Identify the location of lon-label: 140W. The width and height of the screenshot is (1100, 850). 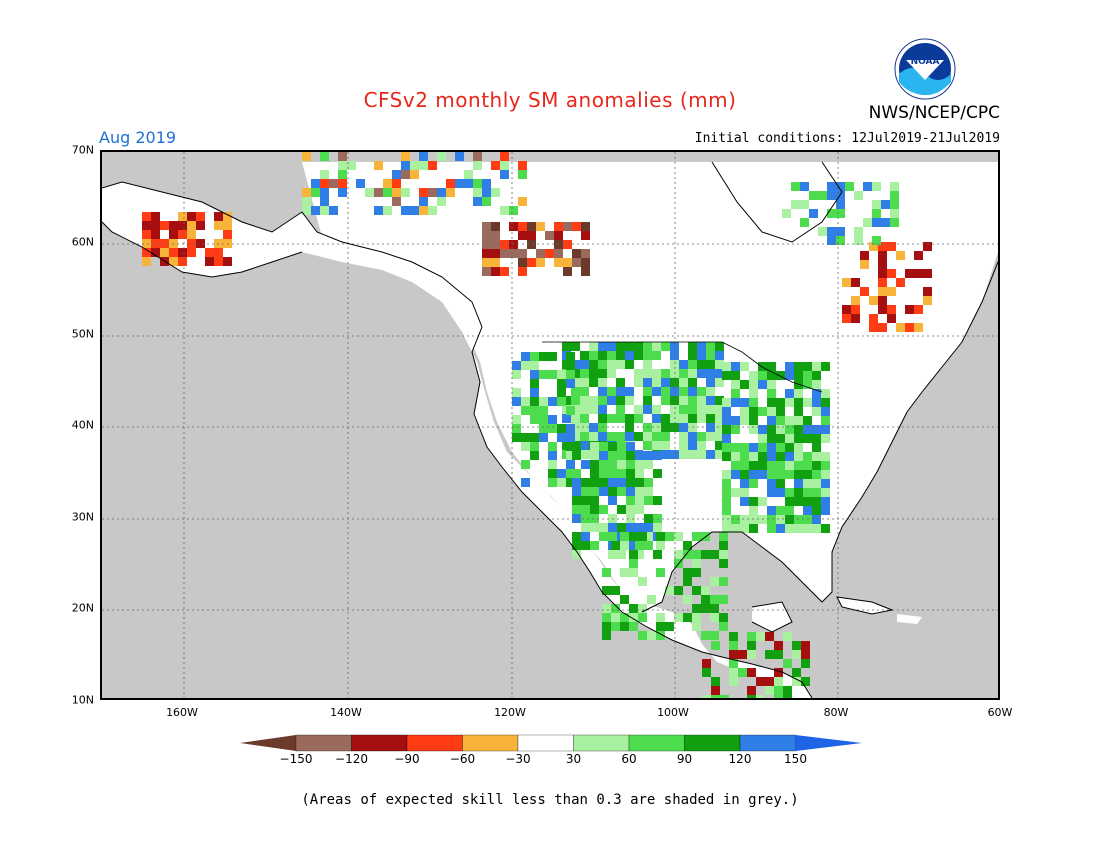
(346, 712).